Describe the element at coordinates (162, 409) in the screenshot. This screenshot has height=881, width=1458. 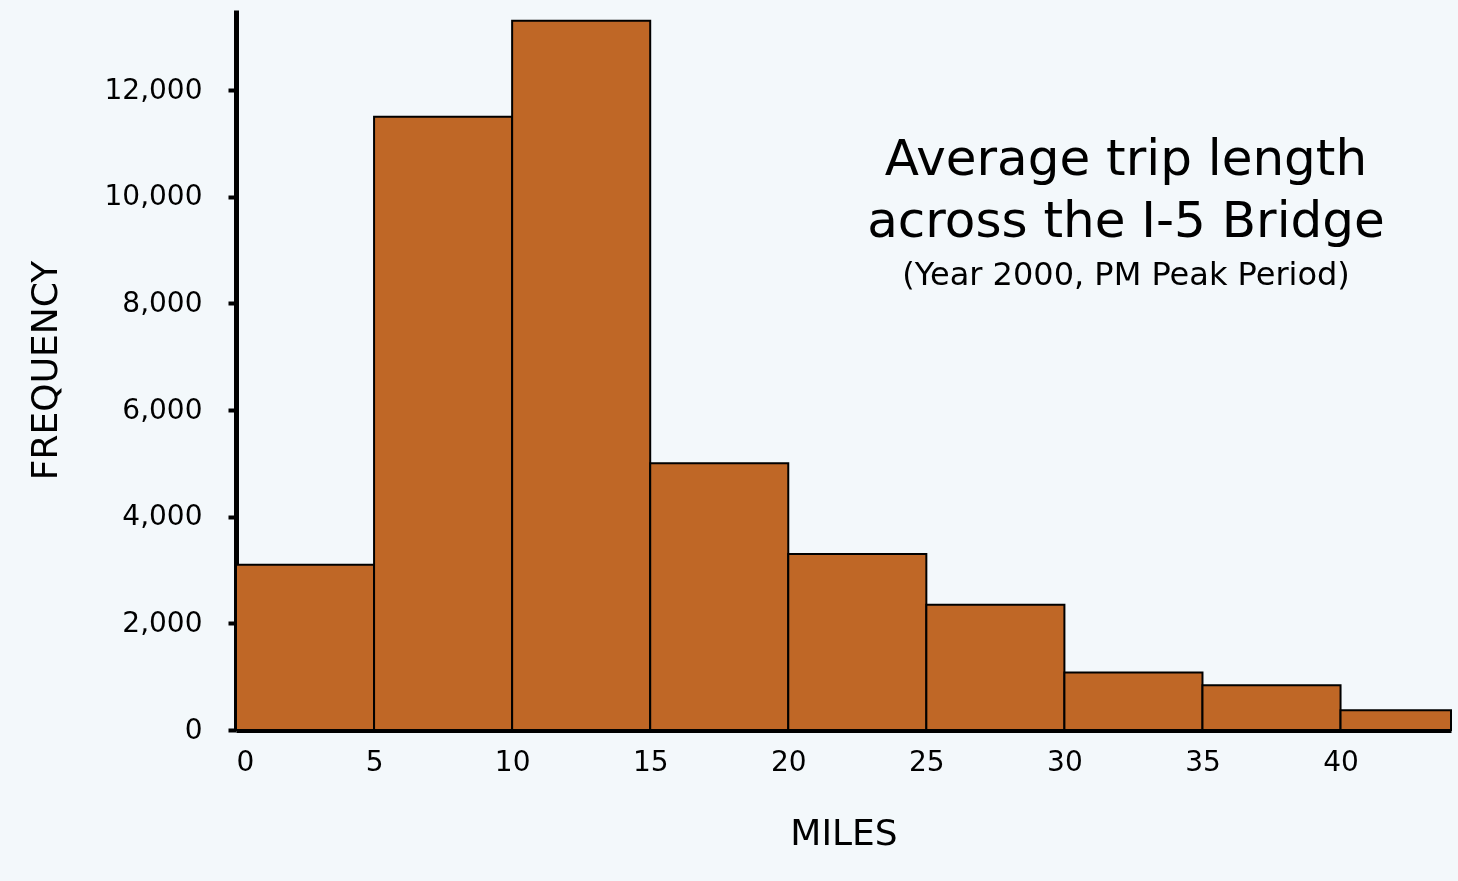
I see `y-tick-label: 6,000` at that location.